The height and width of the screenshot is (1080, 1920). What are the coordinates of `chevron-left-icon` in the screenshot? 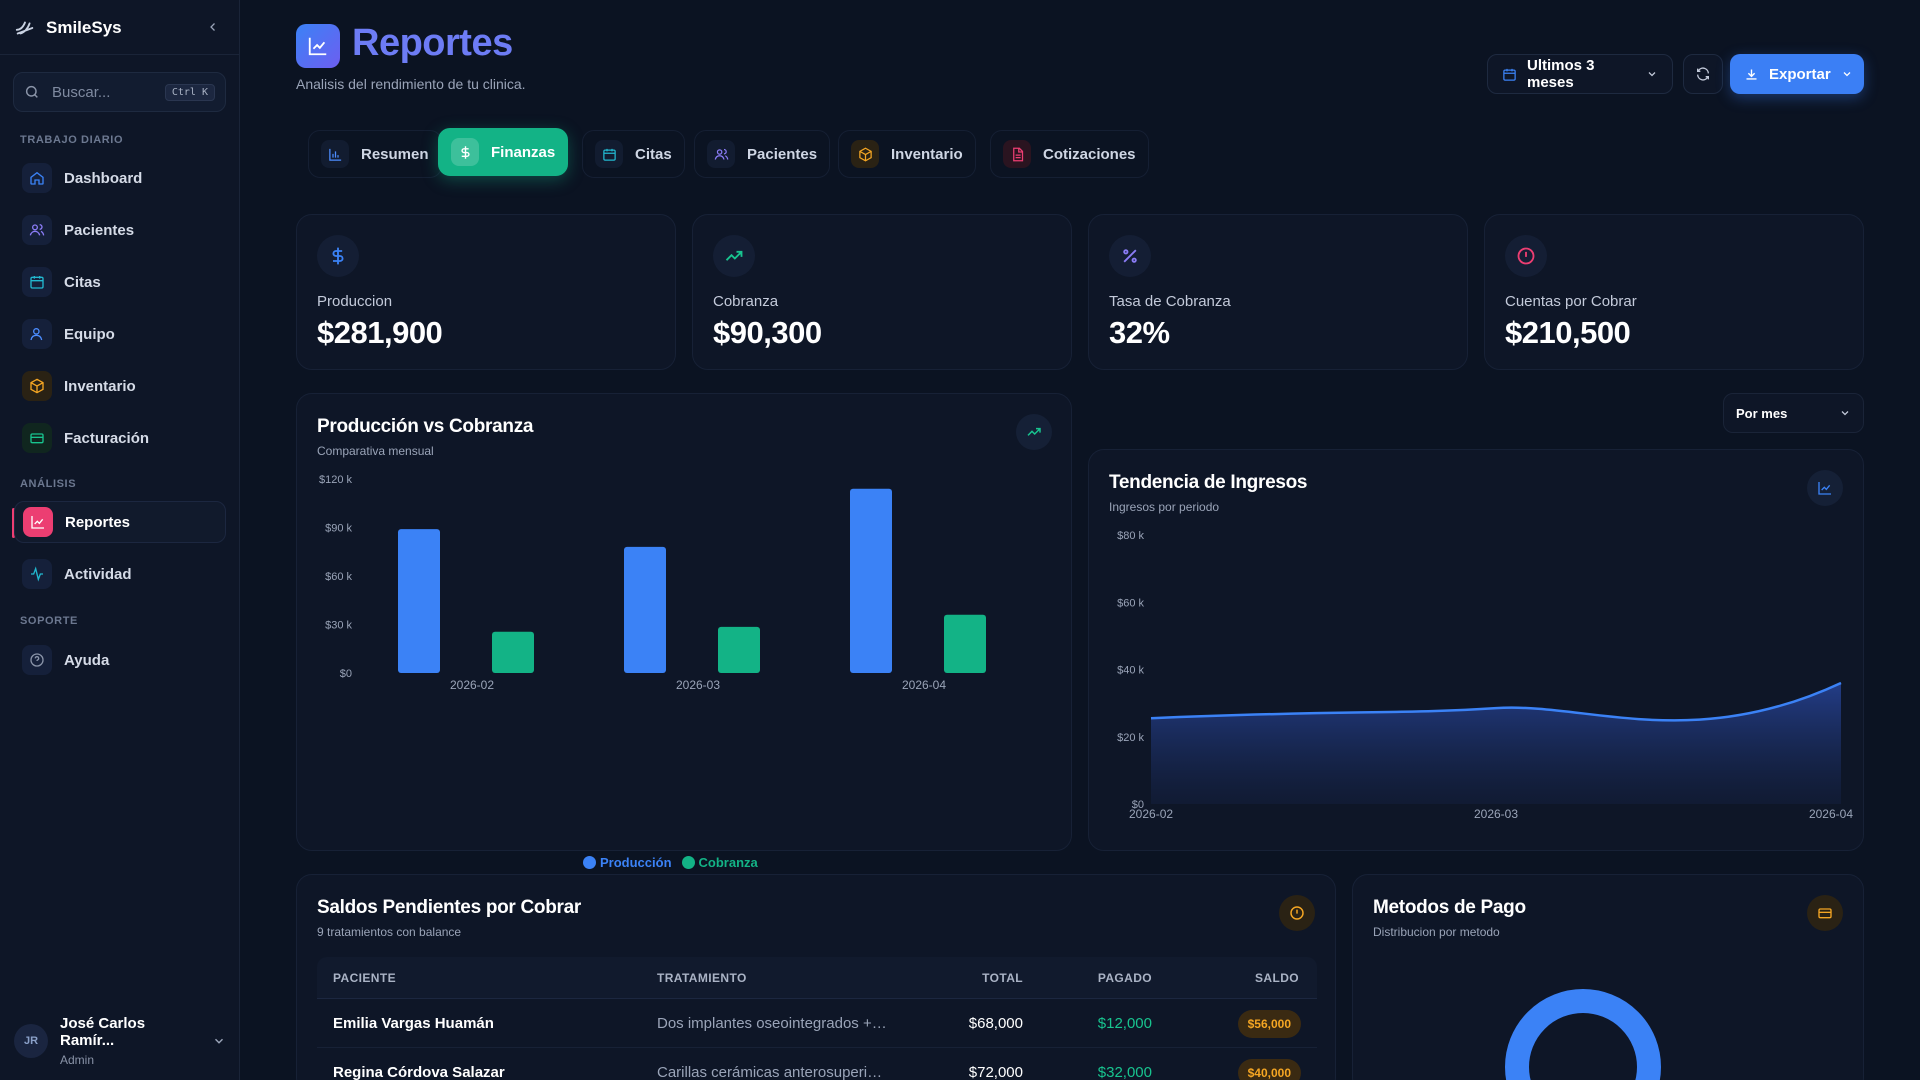 It's located at (213, 27).